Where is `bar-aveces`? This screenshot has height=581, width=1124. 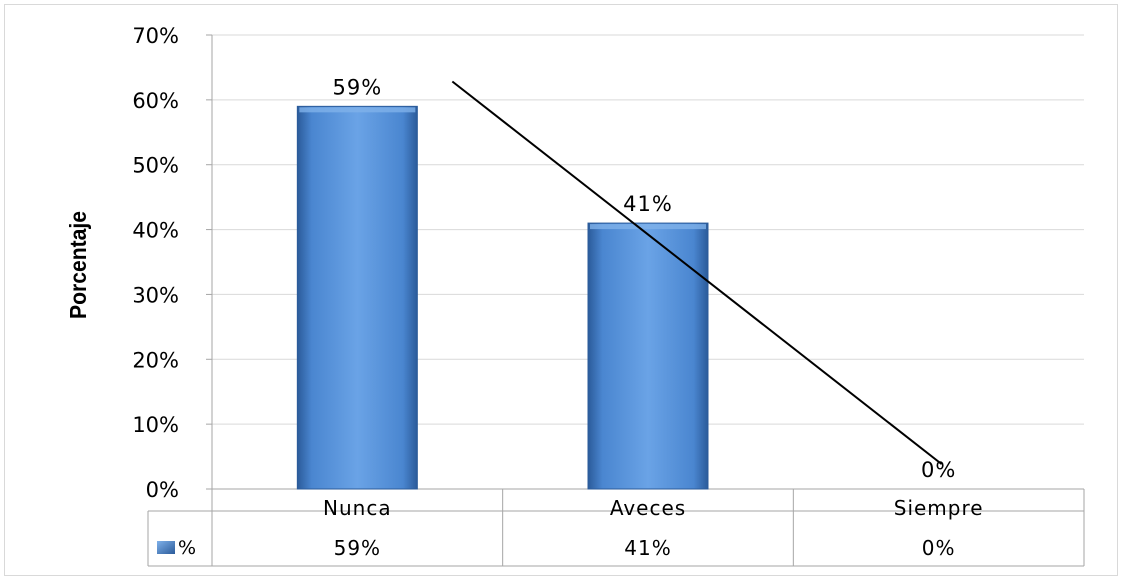
bar-aveces is located at coordinates (648, 356).